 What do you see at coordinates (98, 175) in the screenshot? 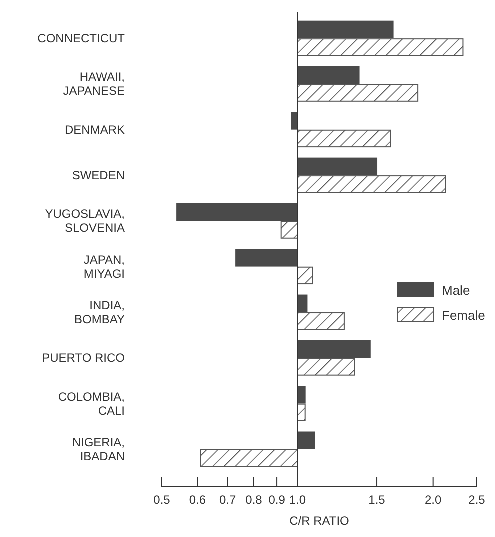
I see `y-tick-label: SWEDEN` at bounding box center [98, 175].